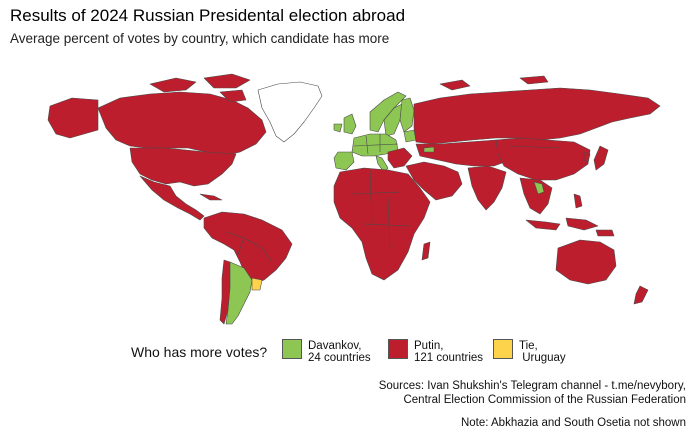  I want to click on legend-title: Who has more votes?, so click(199, 352).